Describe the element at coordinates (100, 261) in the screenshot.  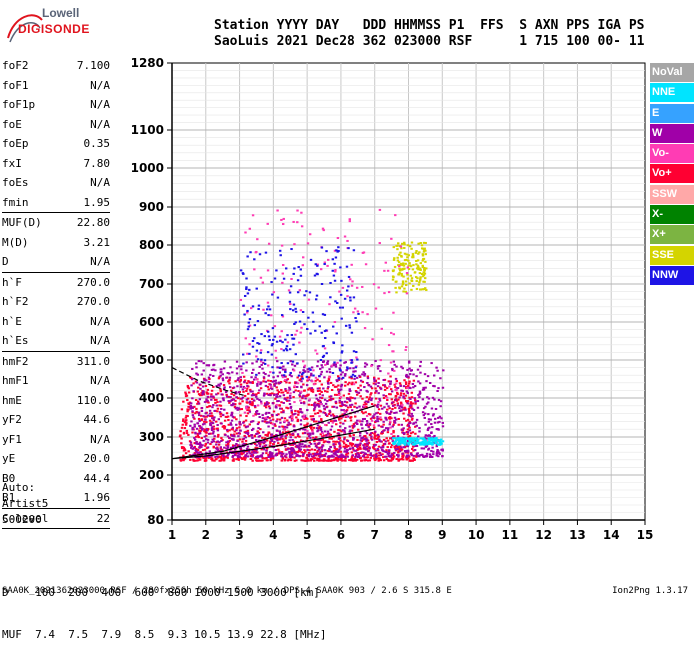
I see `parameter-value: N/A` at that location.